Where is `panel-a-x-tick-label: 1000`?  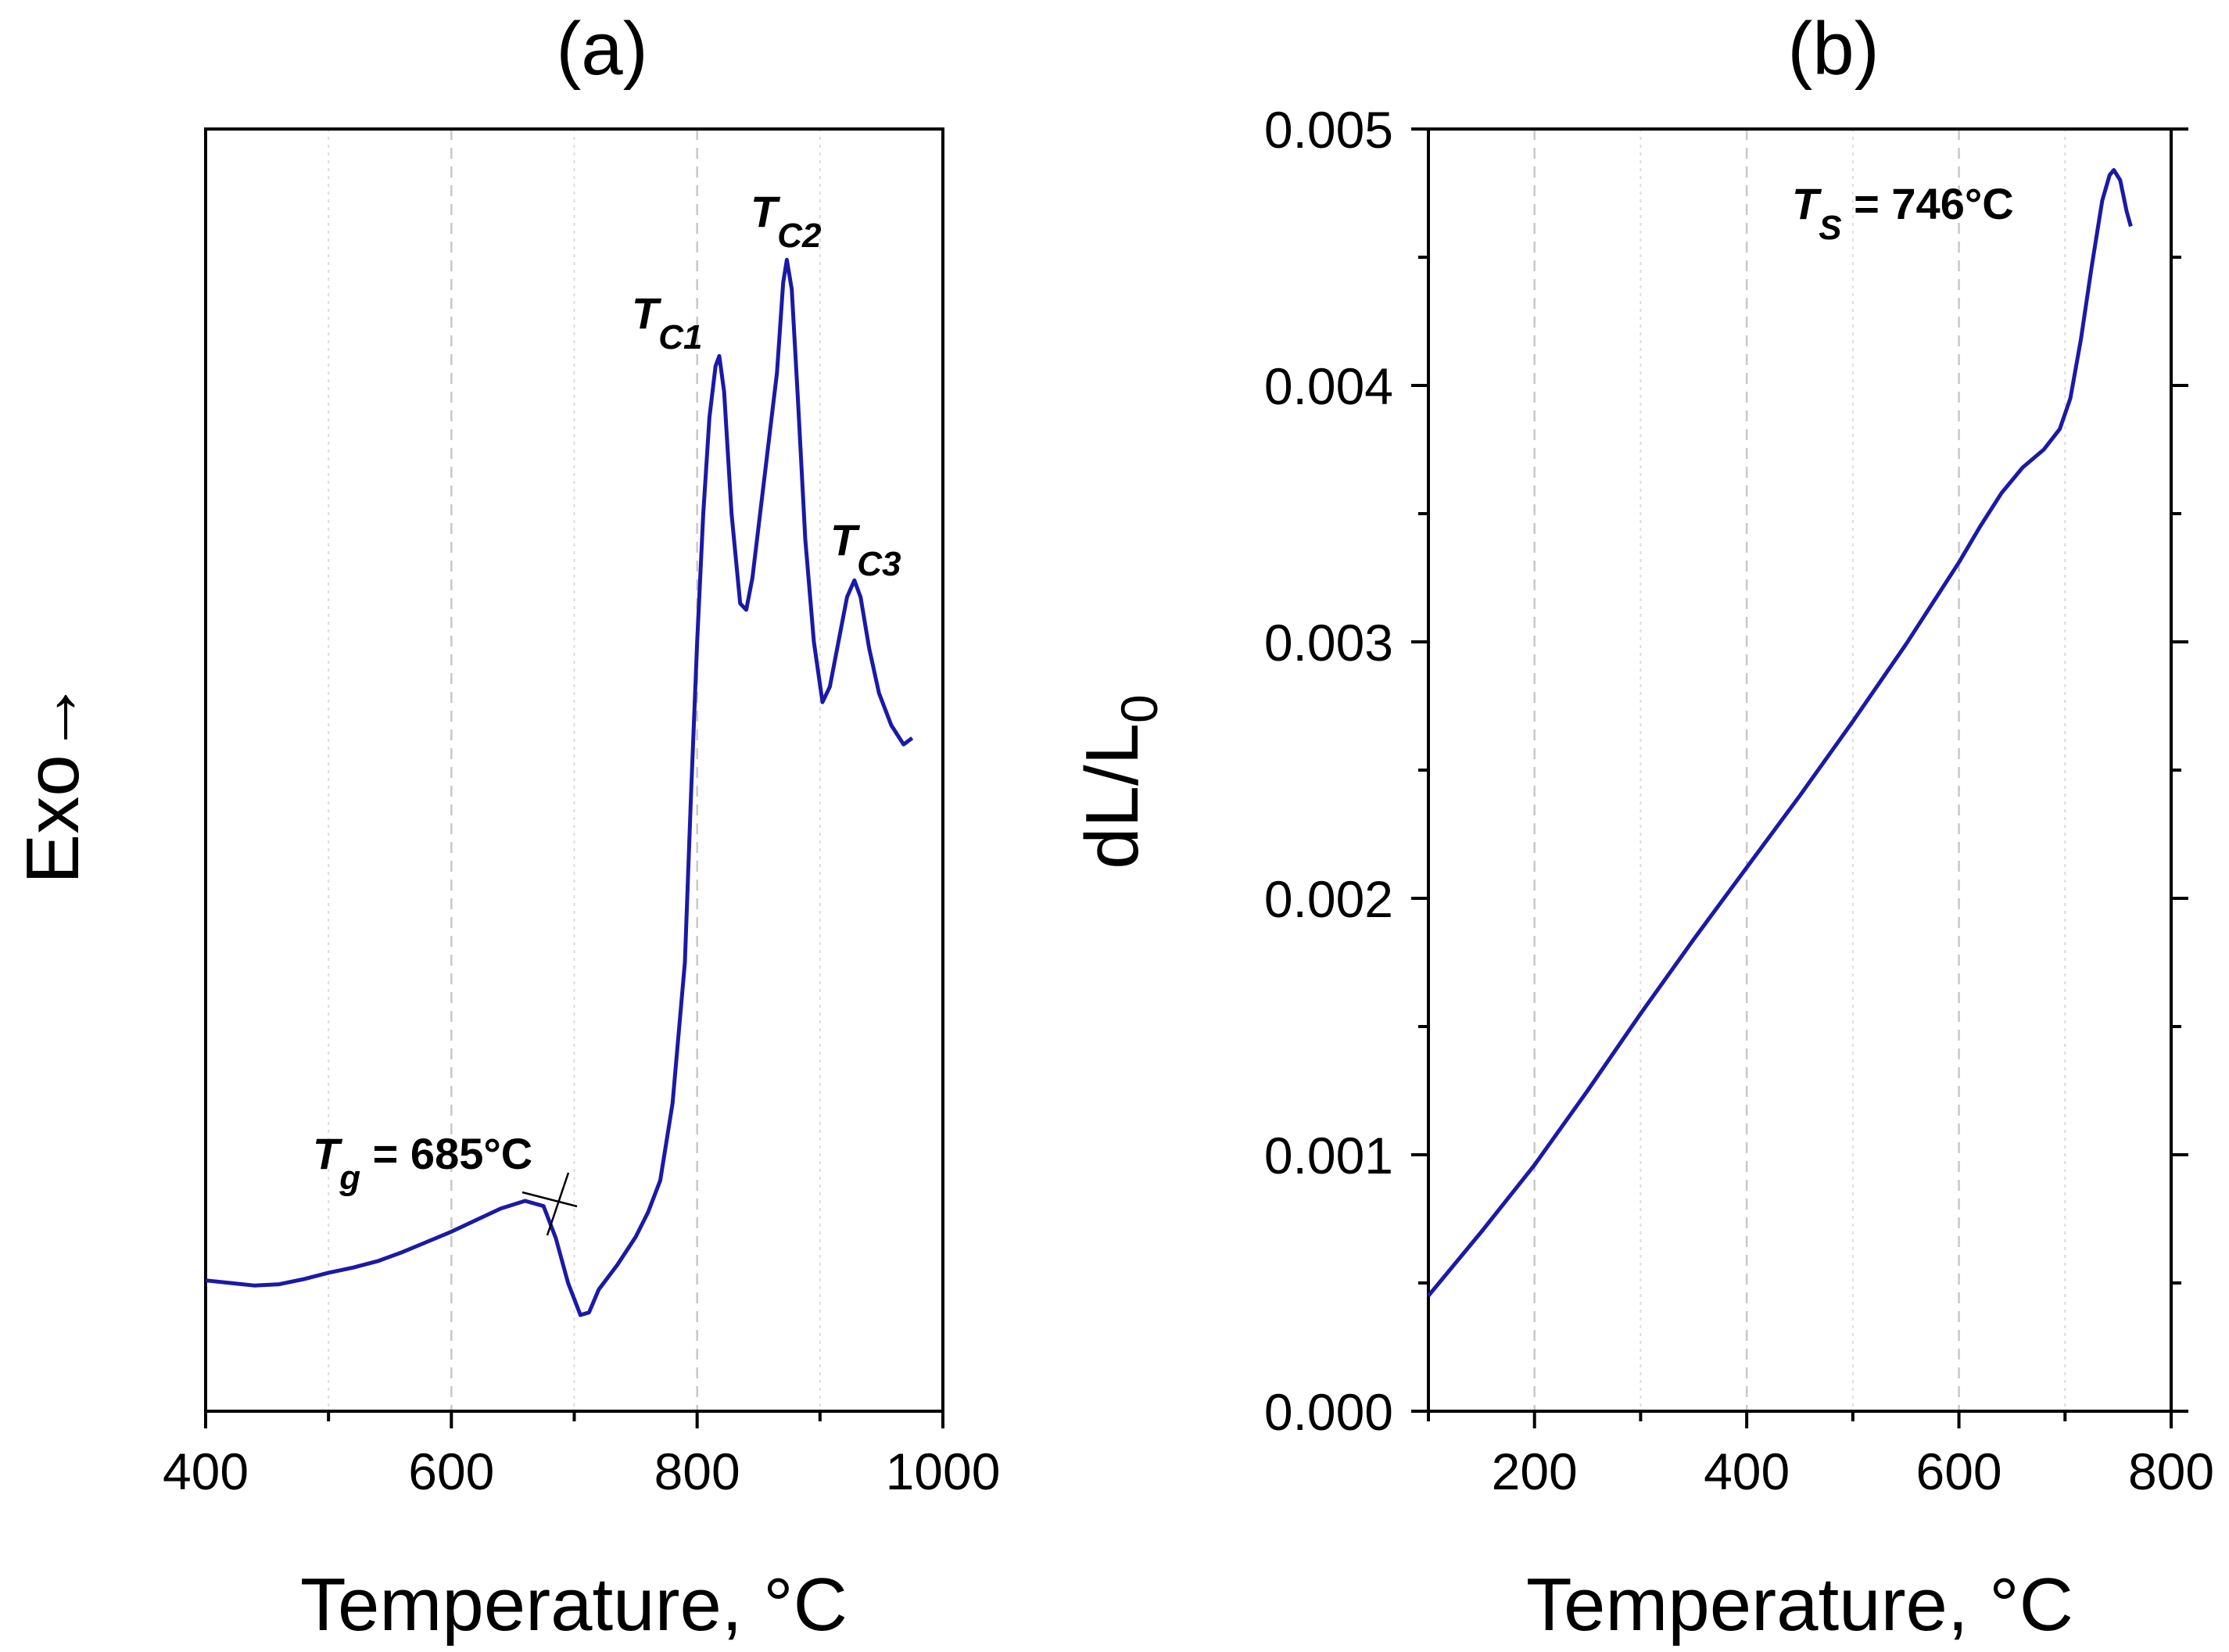
panel-a-x-tick-label: 1000 is located at coordinates (943, 1471).